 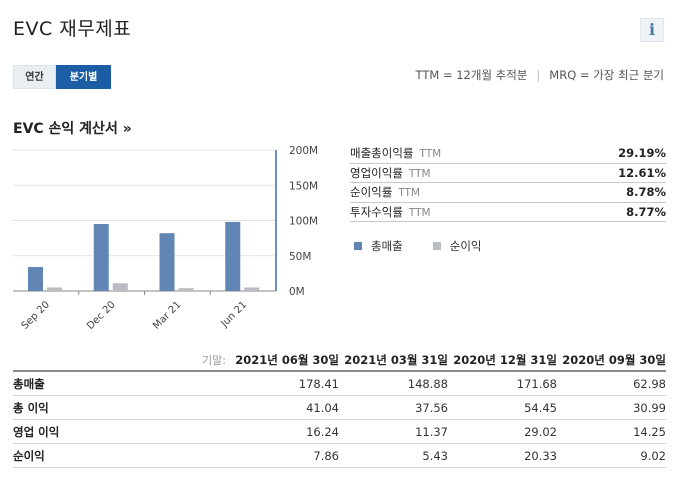 What do you see at coordinates (34, 77) in the screenshot?
I see `annual-button: 연간` at bounding box center [34, 77].